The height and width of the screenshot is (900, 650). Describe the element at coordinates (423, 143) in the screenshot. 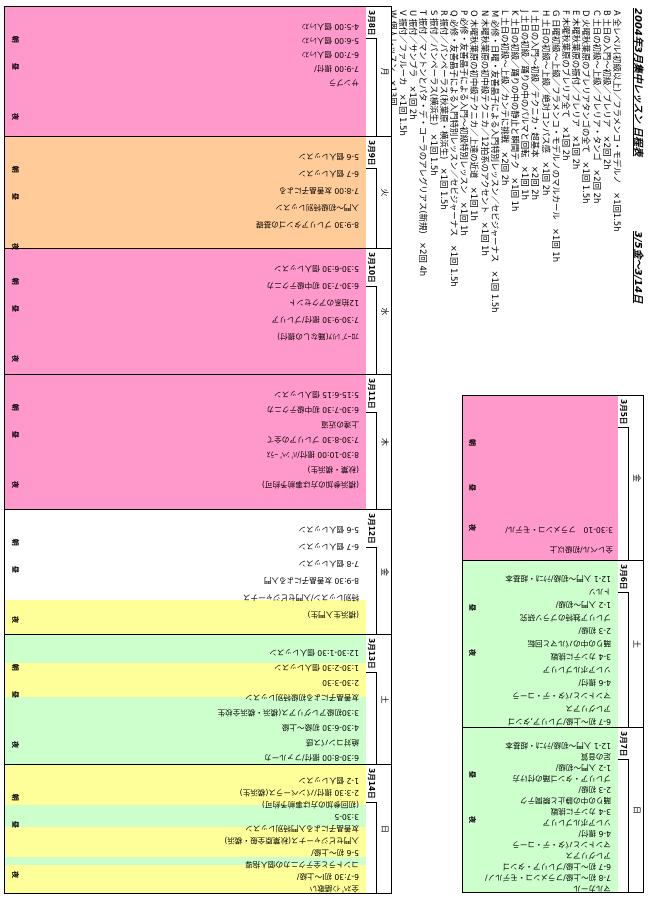

I see `legend-item: T 振付／マントンとパタ・デ・コーラのアレグリアス(新規) ×2回 4h` at that location.